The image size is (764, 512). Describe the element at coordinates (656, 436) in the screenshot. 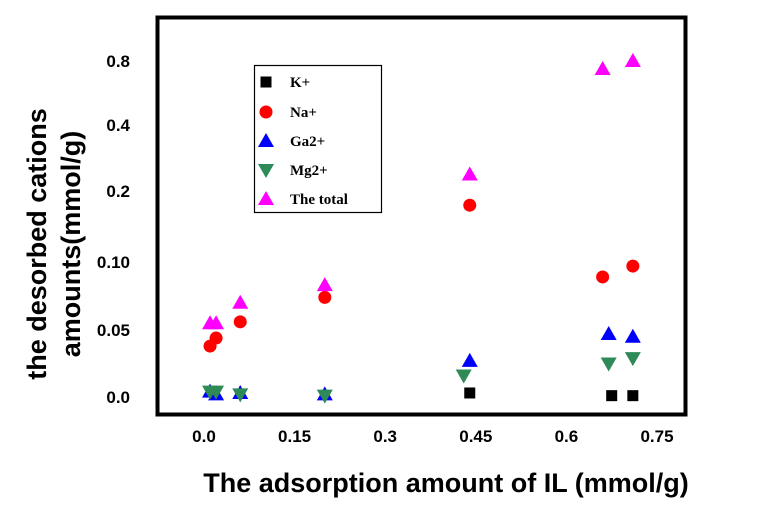

I see `x-tick-label: 0.75` at that location.